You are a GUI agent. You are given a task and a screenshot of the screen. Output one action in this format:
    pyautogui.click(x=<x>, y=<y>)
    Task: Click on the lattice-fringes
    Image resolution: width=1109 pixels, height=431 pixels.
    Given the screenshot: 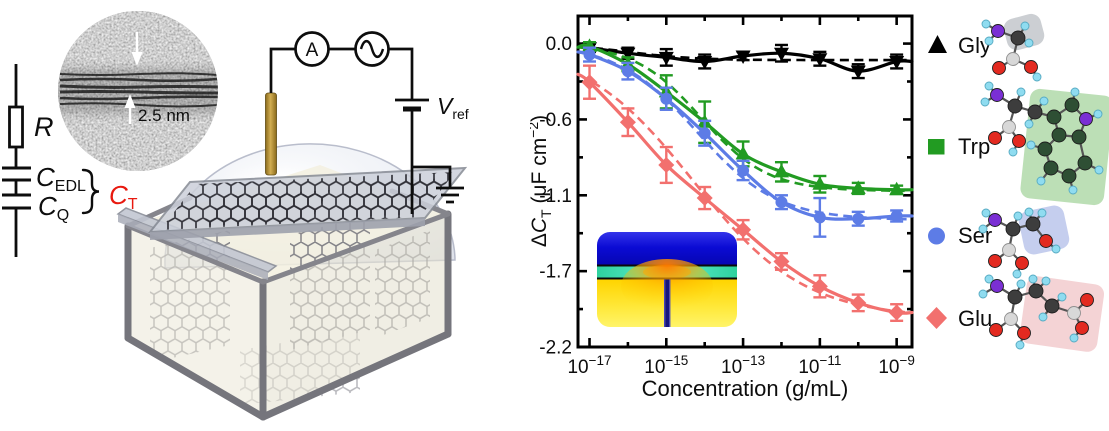 What is the action you would take?
    pyautogui.click(x=138, y=90)
    